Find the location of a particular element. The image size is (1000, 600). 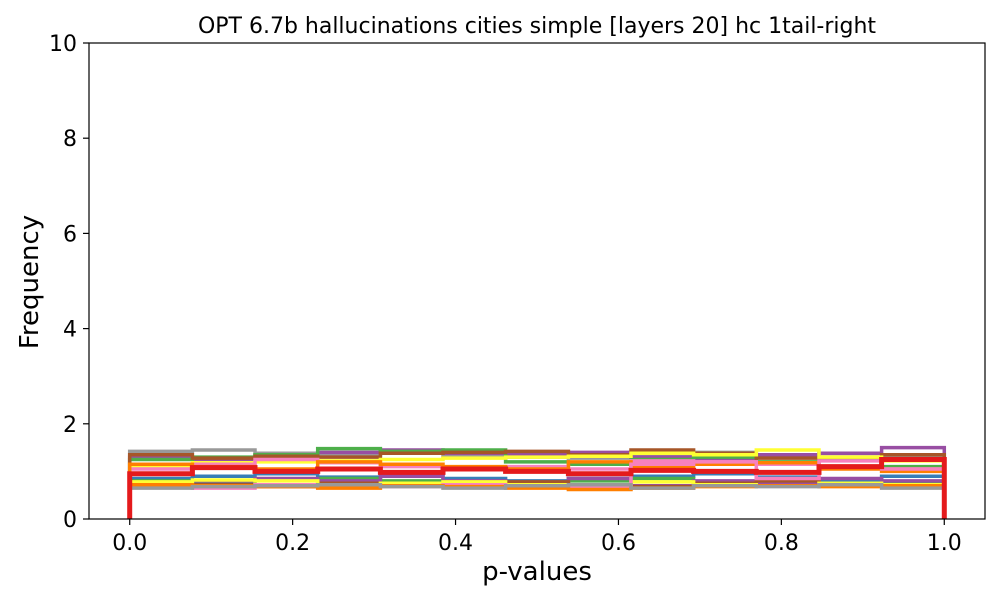

y-tick-label: 10 is located at coordinates (63, 44).